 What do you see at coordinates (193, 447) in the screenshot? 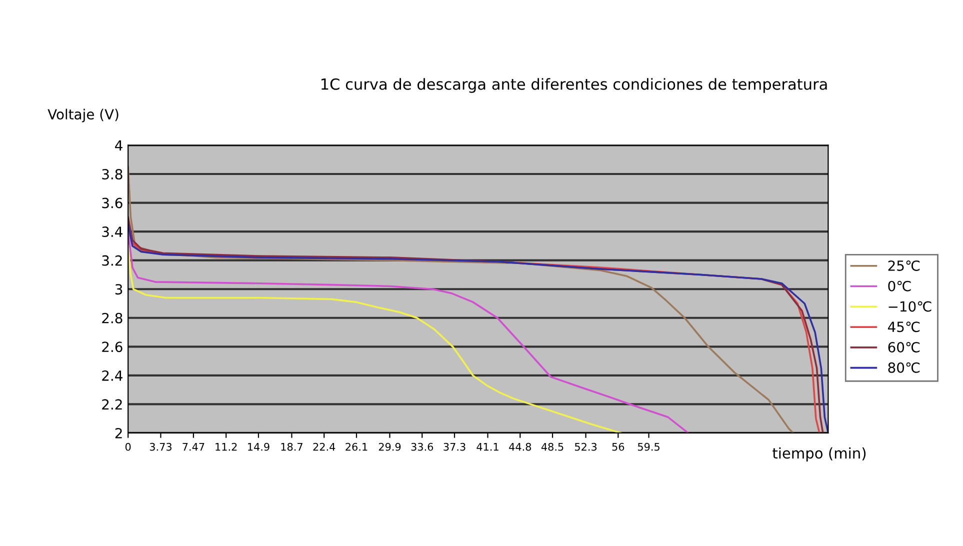
I see `x-tick-label: 7.47` at bounding box center [193, 447].